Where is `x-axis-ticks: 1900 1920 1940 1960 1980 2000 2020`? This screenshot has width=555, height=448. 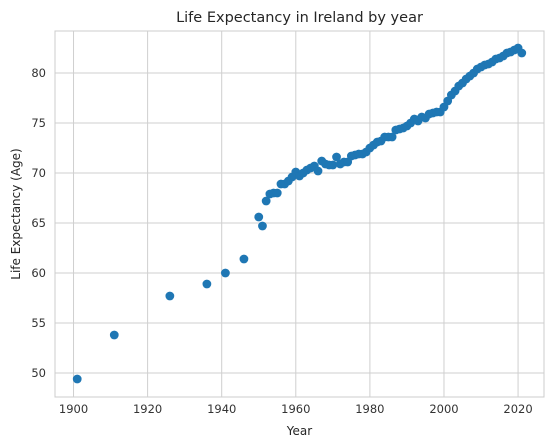
x-axis-ticks: 1900 1920 1940 1960 1980 2000 2020 is located at coordinates (296, 409).